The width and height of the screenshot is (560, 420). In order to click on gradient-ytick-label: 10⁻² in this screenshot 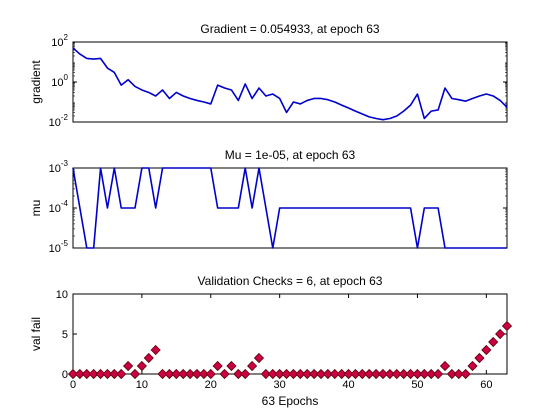, I will do `click(59, 121)`.